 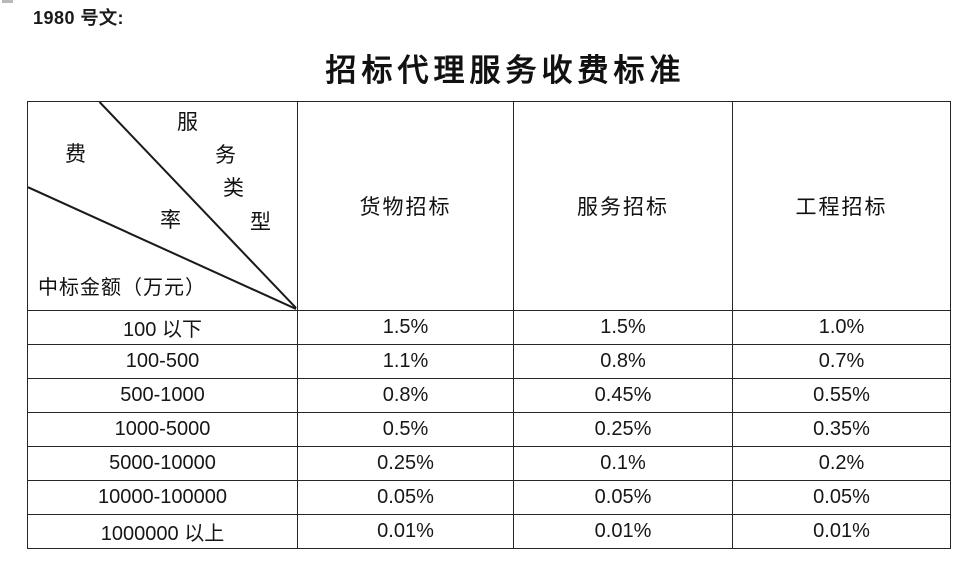 What do you see at coordinates (162, 463) in the screenshot?
I see `amount-range-cell: 5000-10000` at bounding box center [162, 463].